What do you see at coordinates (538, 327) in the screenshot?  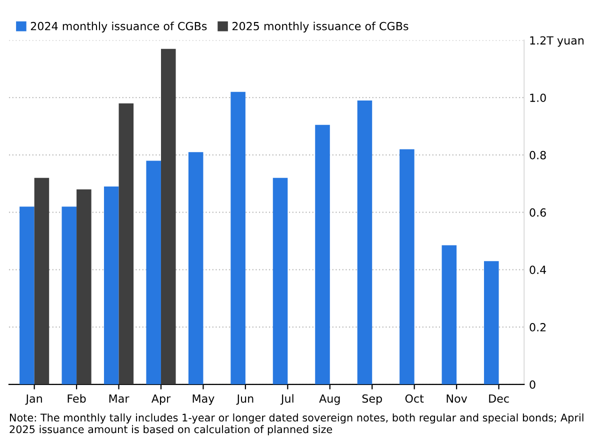 I see `y-tick-label: 0.2` at bounding box center [538, 327].